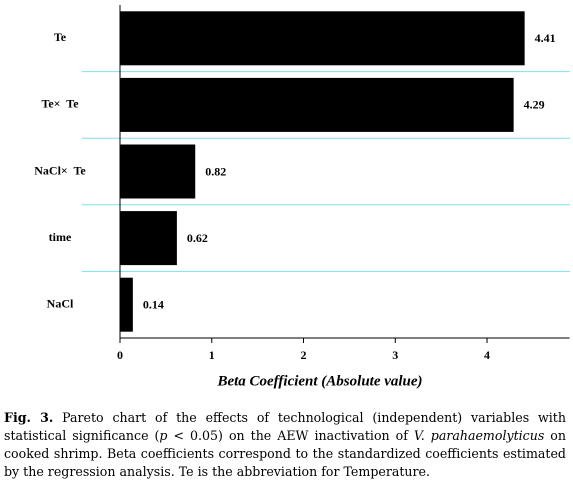 The width and height of the screenshot is (573, 491). Describe the element at coordinates (479, 435) in the screenshot. I see `caption-species: V. parahaemolyticus` at that location.